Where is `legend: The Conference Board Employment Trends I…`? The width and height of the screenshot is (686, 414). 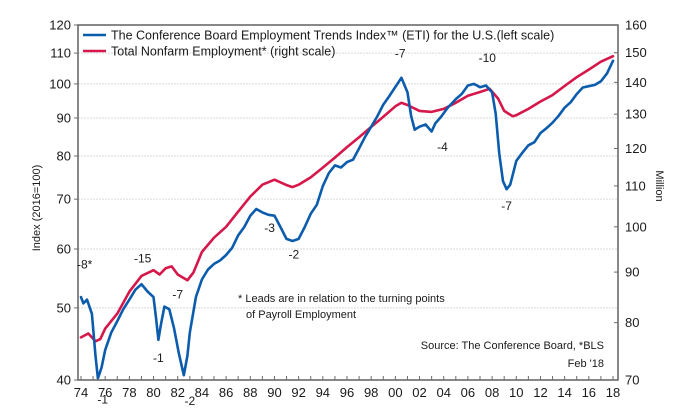 legend: The Conference Board Employment Trends I… is located at coordinates (318, 44).